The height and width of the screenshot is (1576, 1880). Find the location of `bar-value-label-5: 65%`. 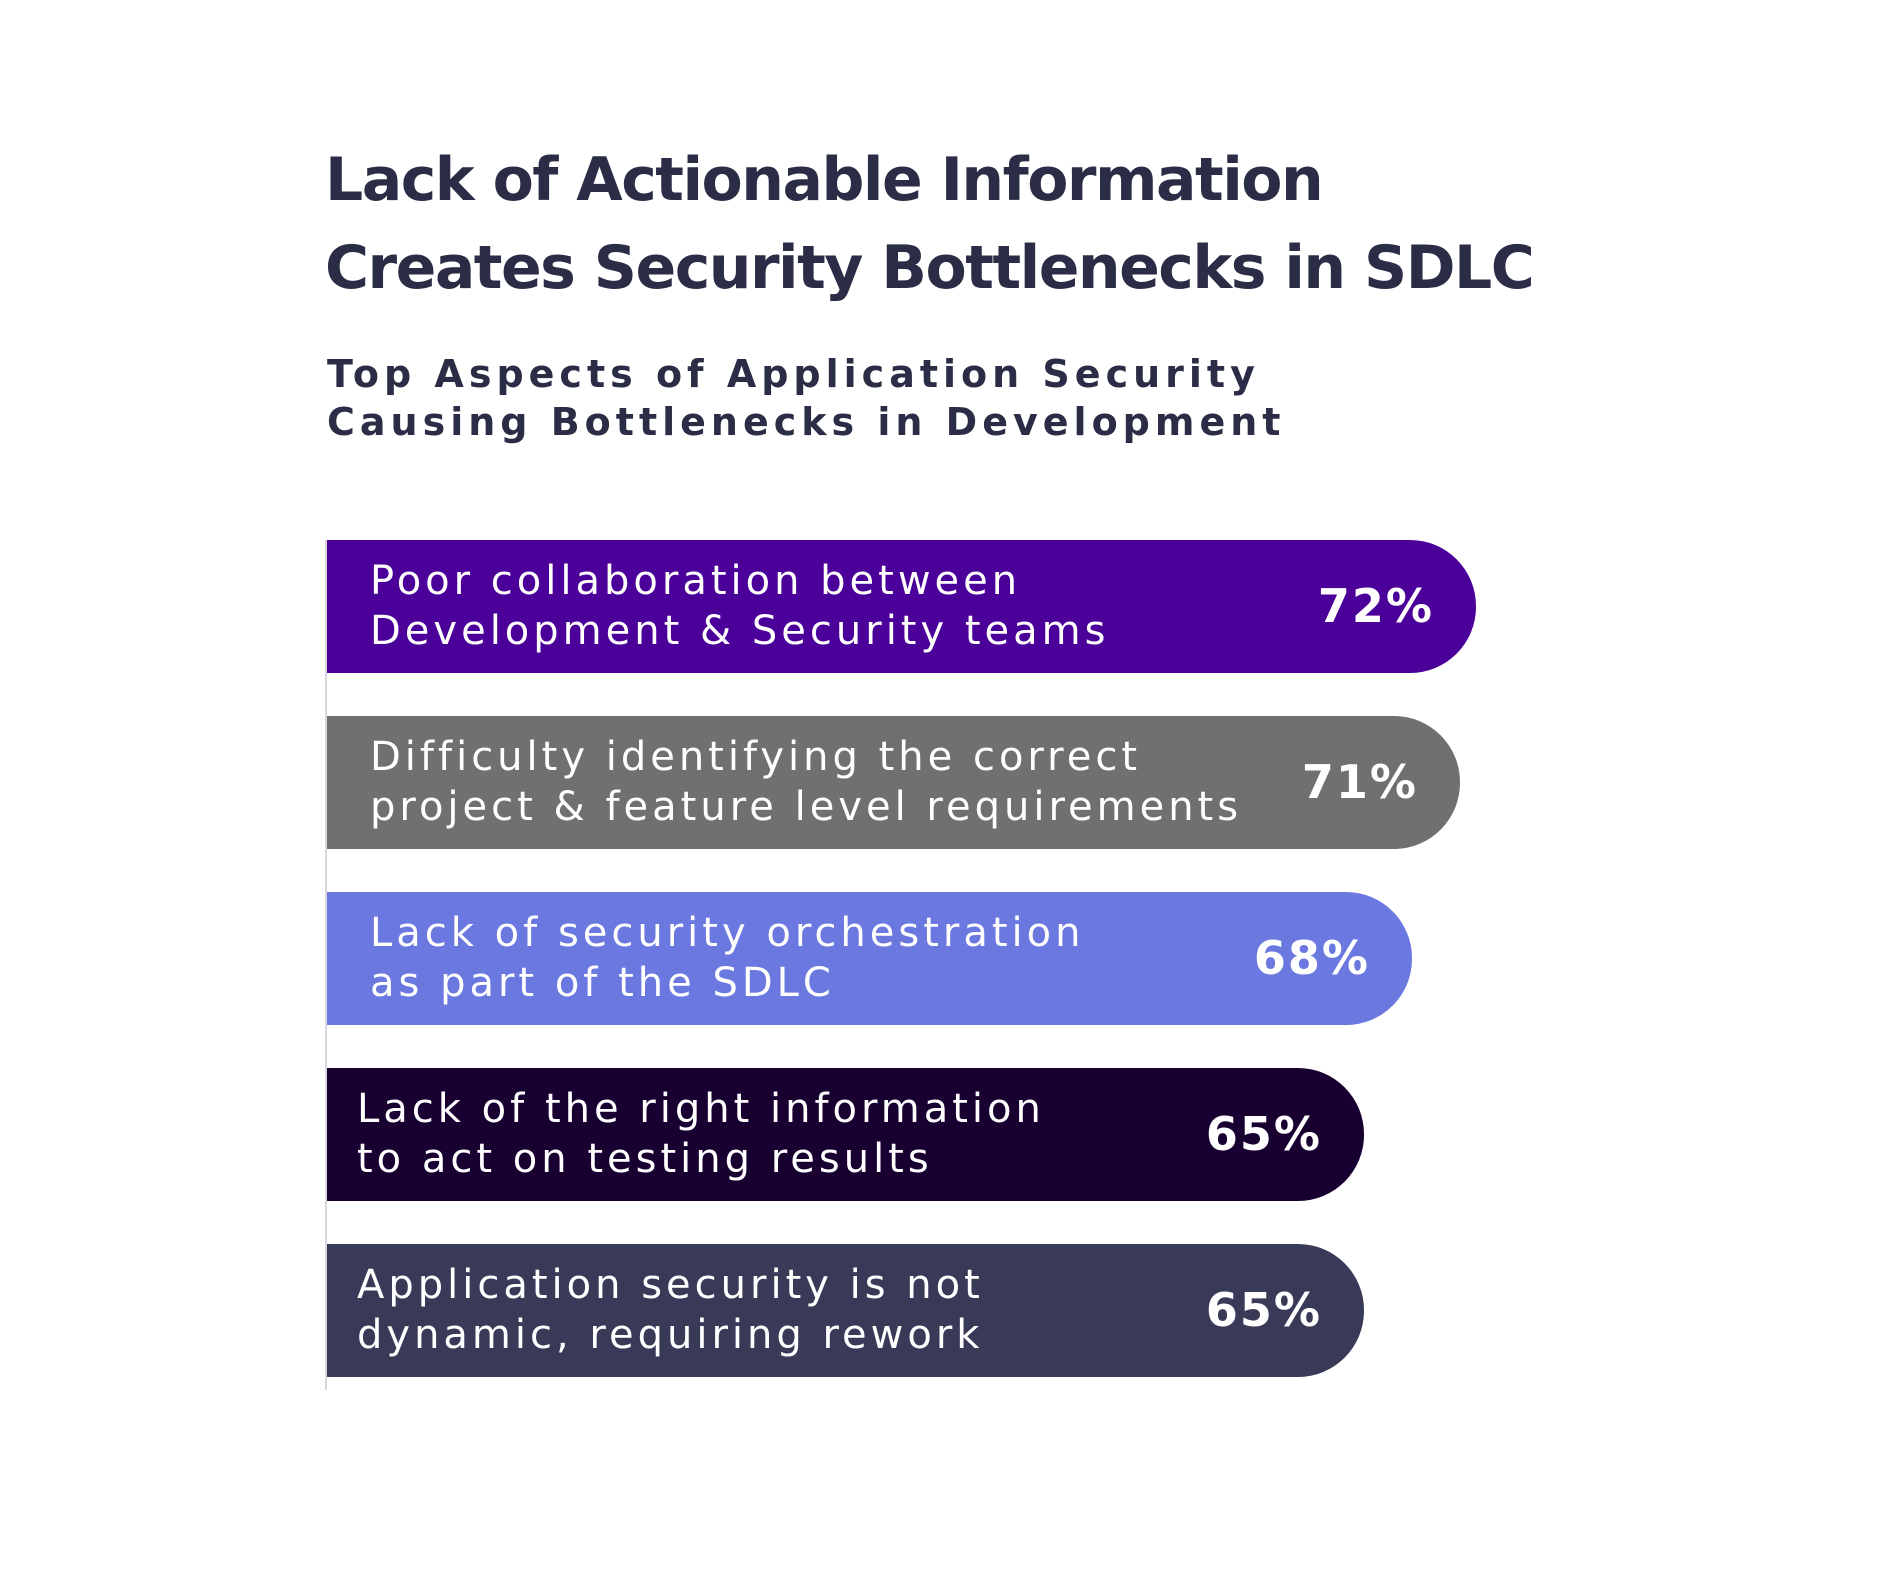

bar-value-label-5: 65% is located at coordinates (1263, 1310).